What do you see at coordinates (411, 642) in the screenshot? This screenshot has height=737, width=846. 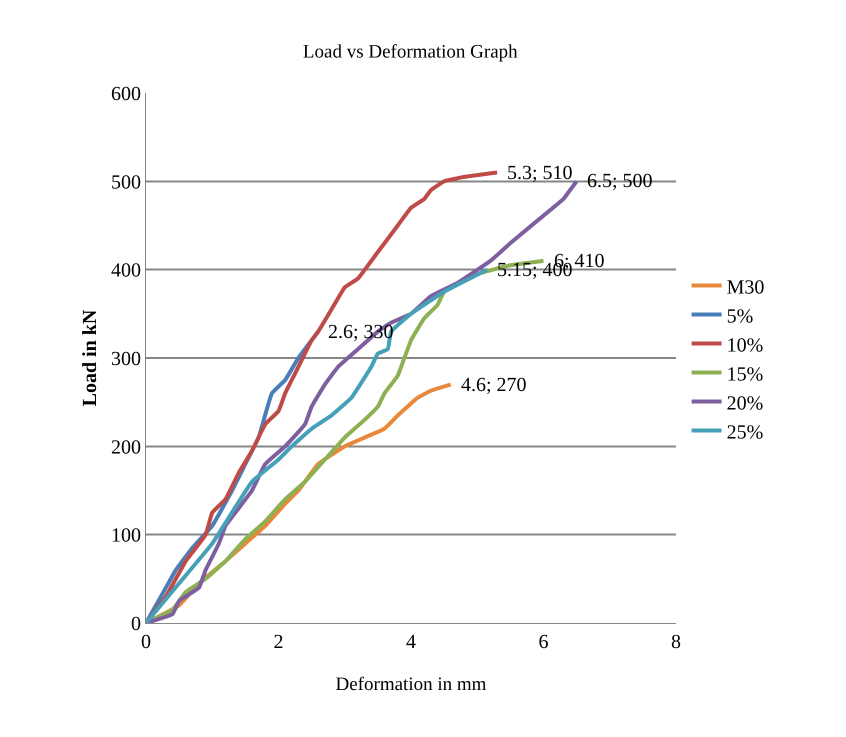 I see `x-tick-label: 4` at bounding box center [411, 642].